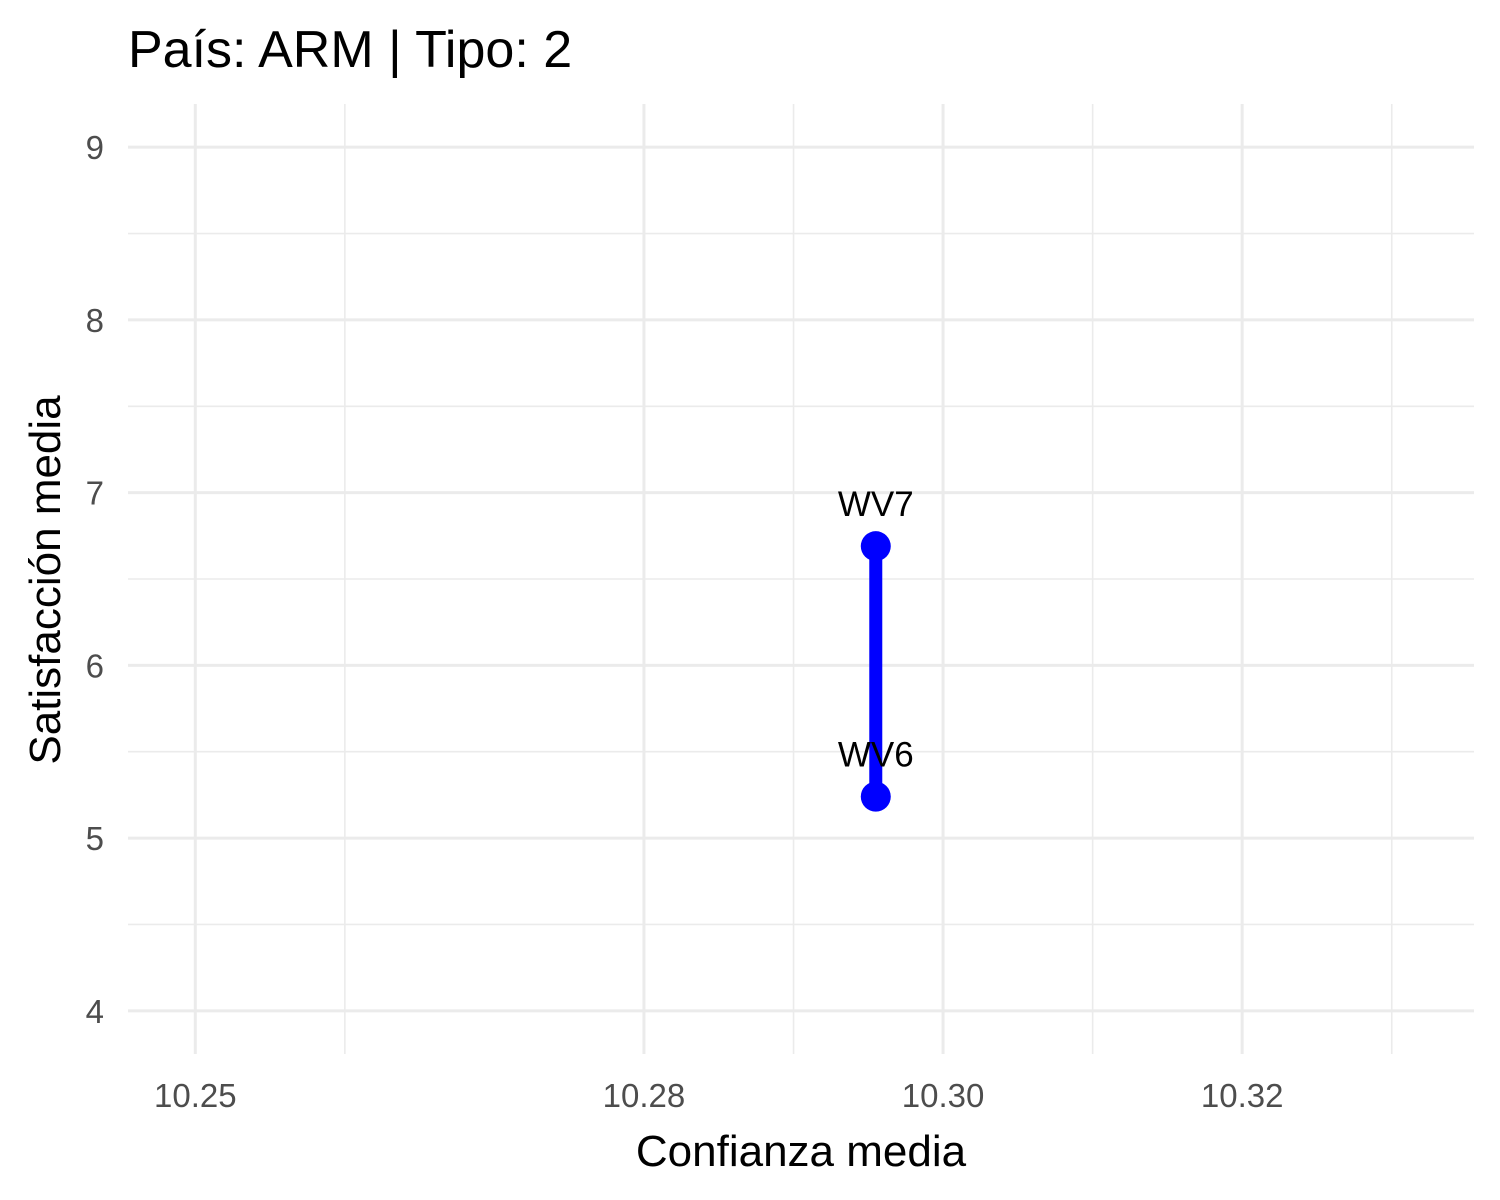  Describe the element at coordinates (350, 50) in the screenshot. I see `chart-title: País: ARM | Tipo: 2` at that location.